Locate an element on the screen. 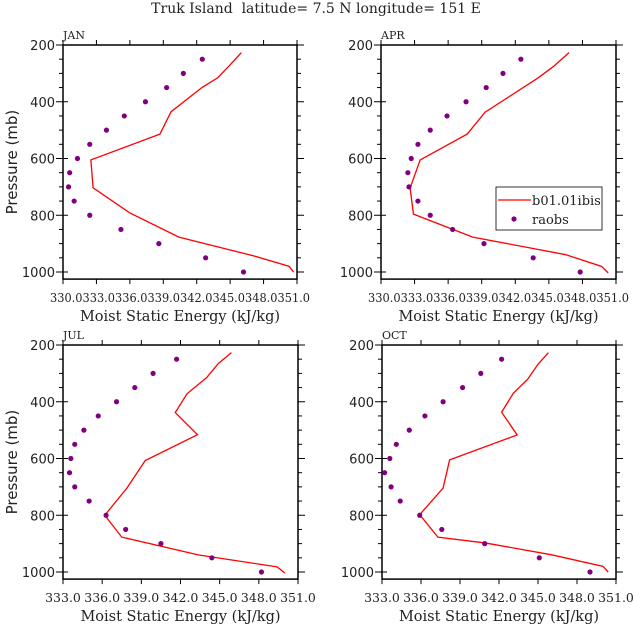 The image size is (633, 624). x-tick-labels: 330.0333.0336.0339.0342.0345.0348.0351.0 is located at coordinates (498, 297).